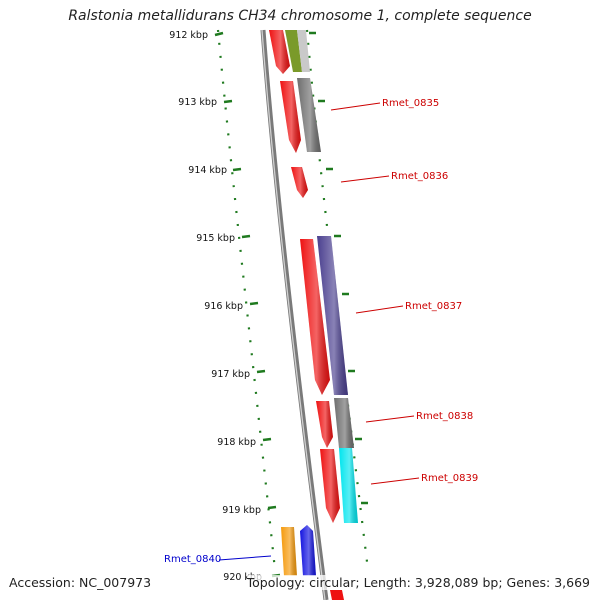 Image resolution: width=600 pixels, height=600 pixels. What do you see at coordinates (230, 374) in the screenshot?
I see `tick-label: 917 kbp` at bounding box center [230, 374].